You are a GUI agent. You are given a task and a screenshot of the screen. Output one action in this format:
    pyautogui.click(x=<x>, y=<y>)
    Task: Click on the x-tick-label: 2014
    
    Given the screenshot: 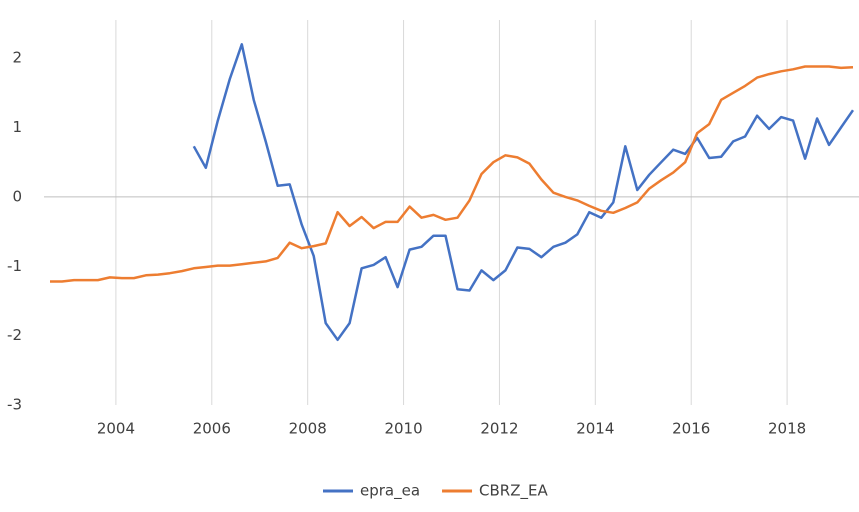 What is the action you would take?
    pyautogui.click(x=595, y=429)
    